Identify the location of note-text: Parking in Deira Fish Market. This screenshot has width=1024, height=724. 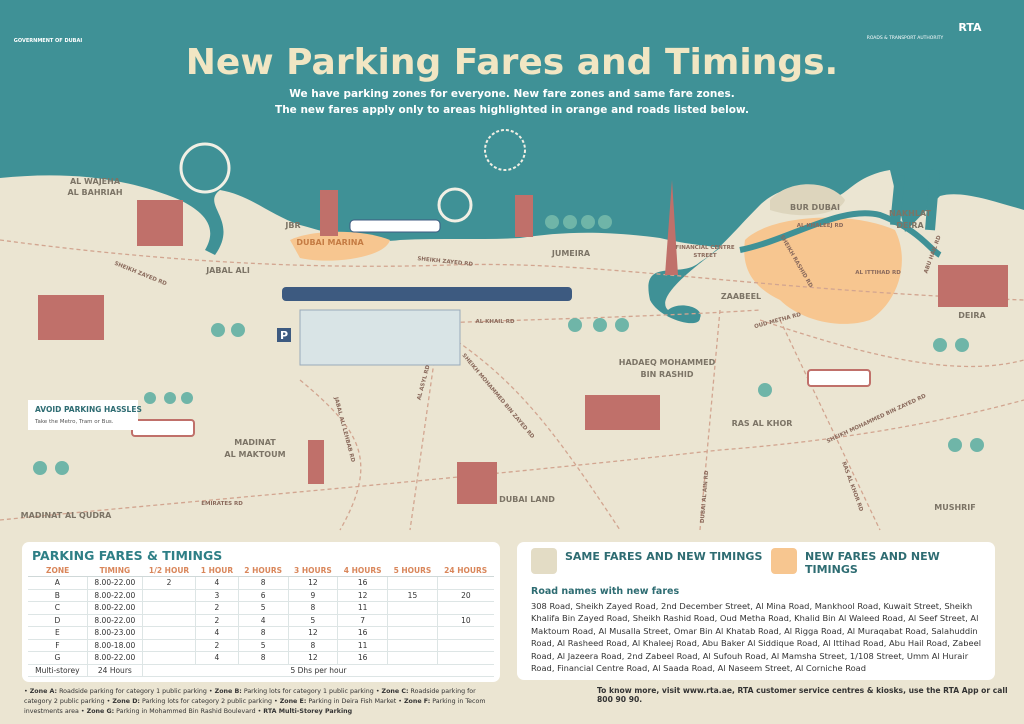
(352, 701).